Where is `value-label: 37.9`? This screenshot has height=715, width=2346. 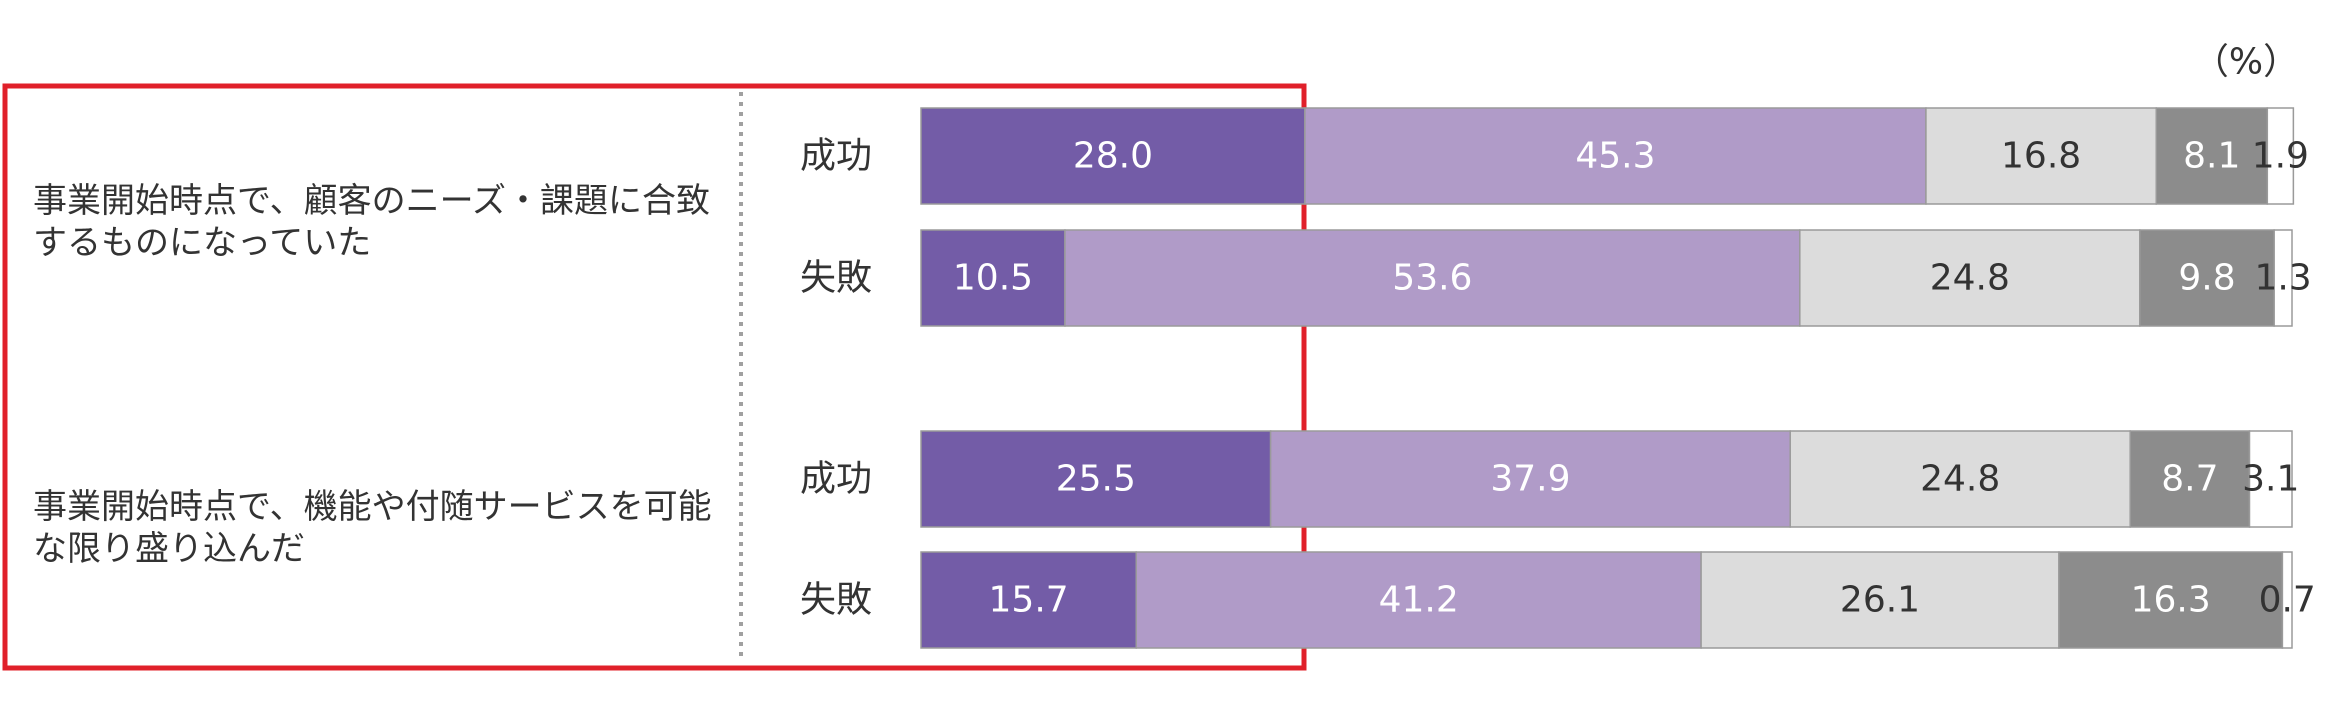 value-label: 37.9 is located at coordinates (1530, 479).